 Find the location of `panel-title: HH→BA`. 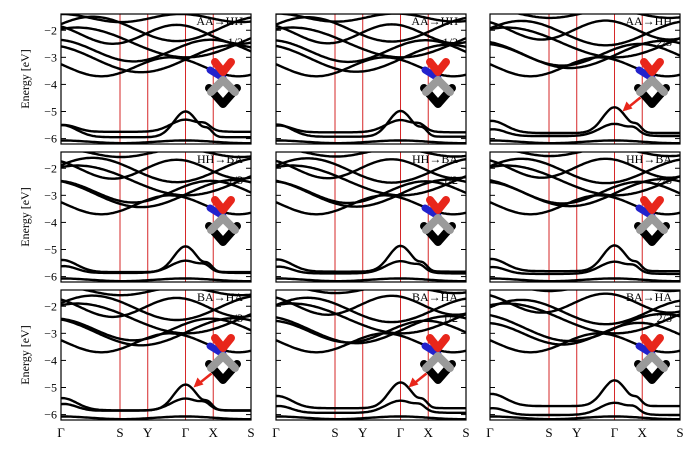

panel-title: HH→BA is located at coordinates (649, 159).